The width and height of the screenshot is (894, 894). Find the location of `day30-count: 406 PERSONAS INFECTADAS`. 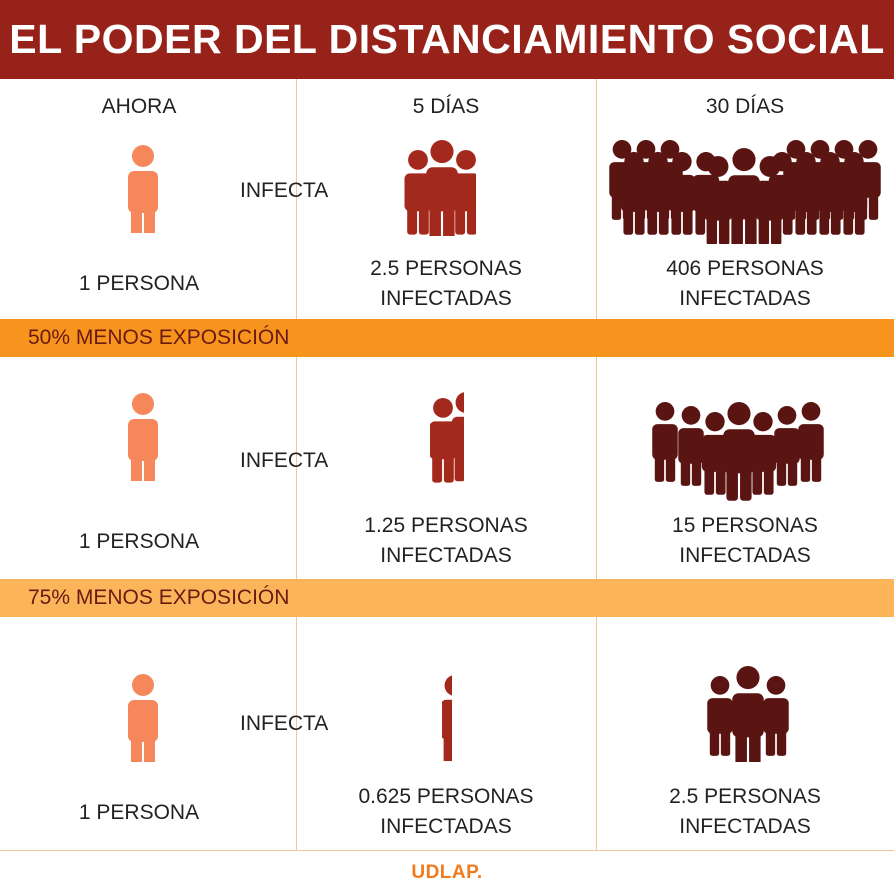

day30-count: 406 PERSONAS INFECTADAS is located at coordinates (745, 284).